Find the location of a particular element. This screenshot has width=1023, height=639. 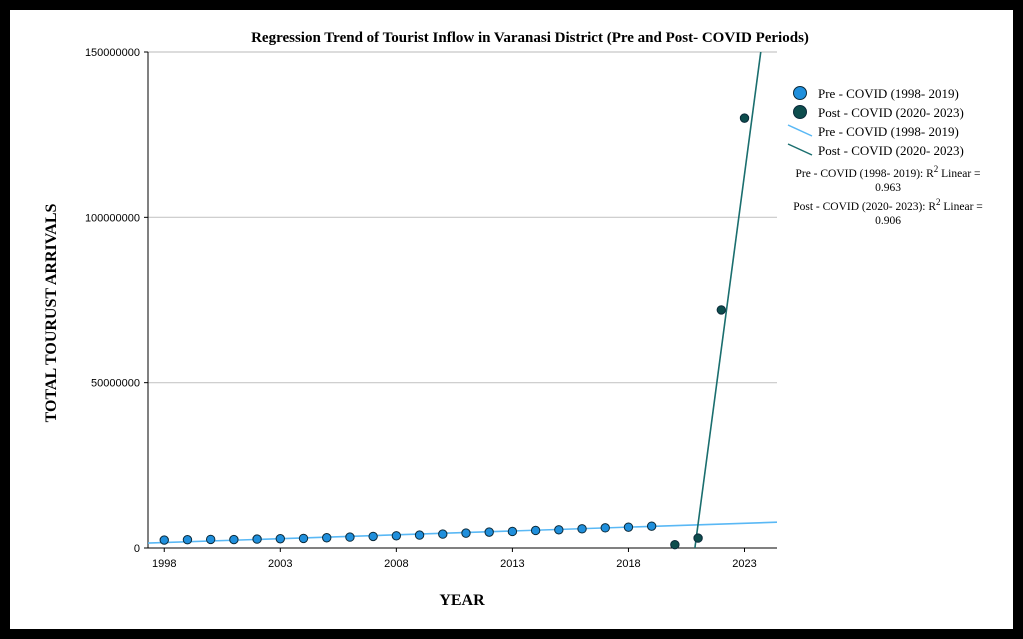

r2-label: Pre - COVID (1998- 2019): R2 Linear = is located at coordinates (887, 172).